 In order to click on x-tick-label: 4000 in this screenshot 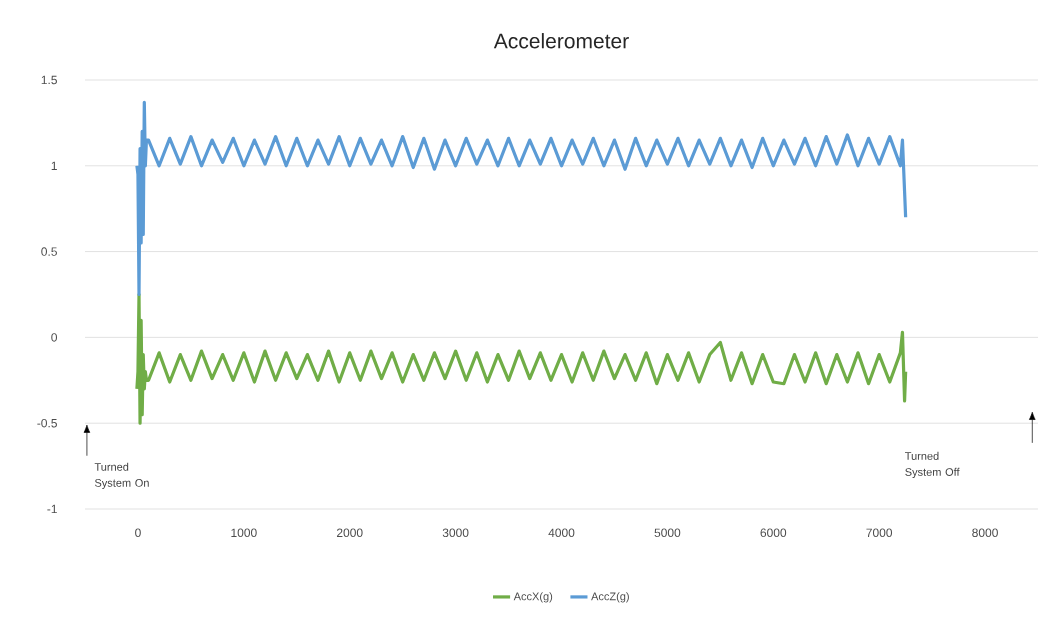, I will do `click(561, 533)`.